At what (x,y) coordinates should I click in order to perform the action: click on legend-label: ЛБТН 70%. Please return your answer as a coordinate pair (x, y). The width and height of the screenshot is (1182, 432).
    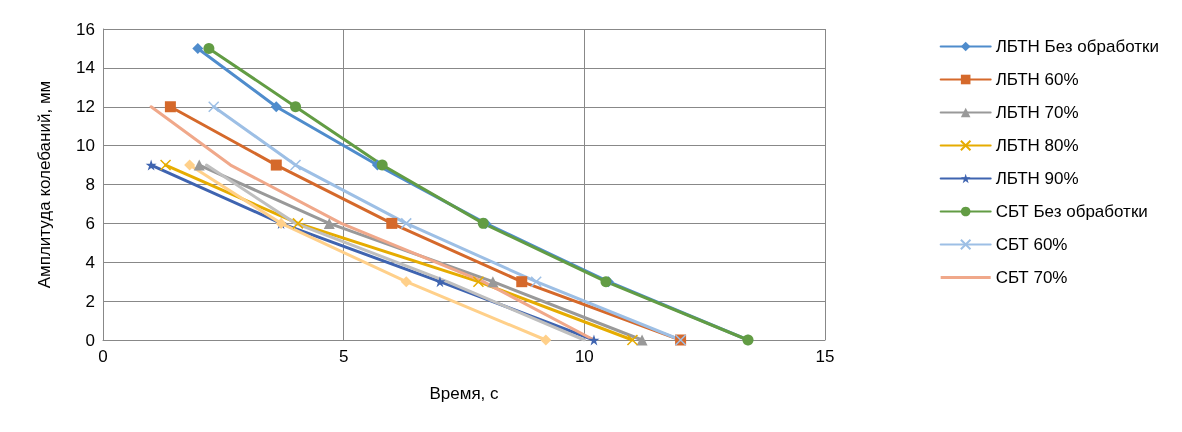
    Looking at the image, I should click on (1037, 112).